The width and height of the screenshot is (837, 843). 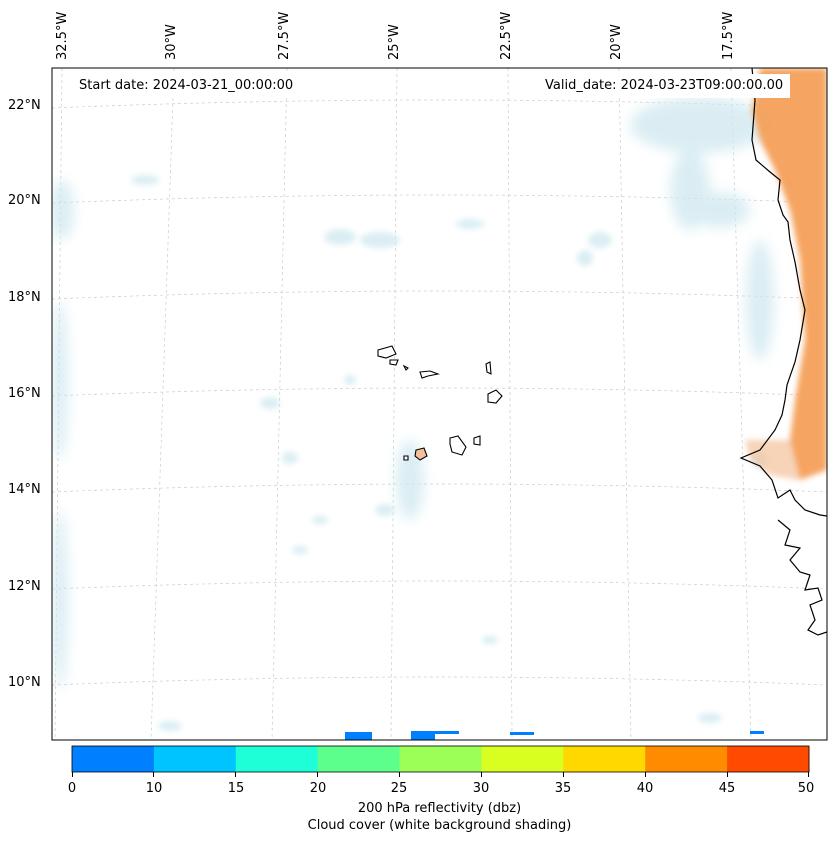 I want to click on colorbar-tick-label: 0, so click(x=72, y=788).